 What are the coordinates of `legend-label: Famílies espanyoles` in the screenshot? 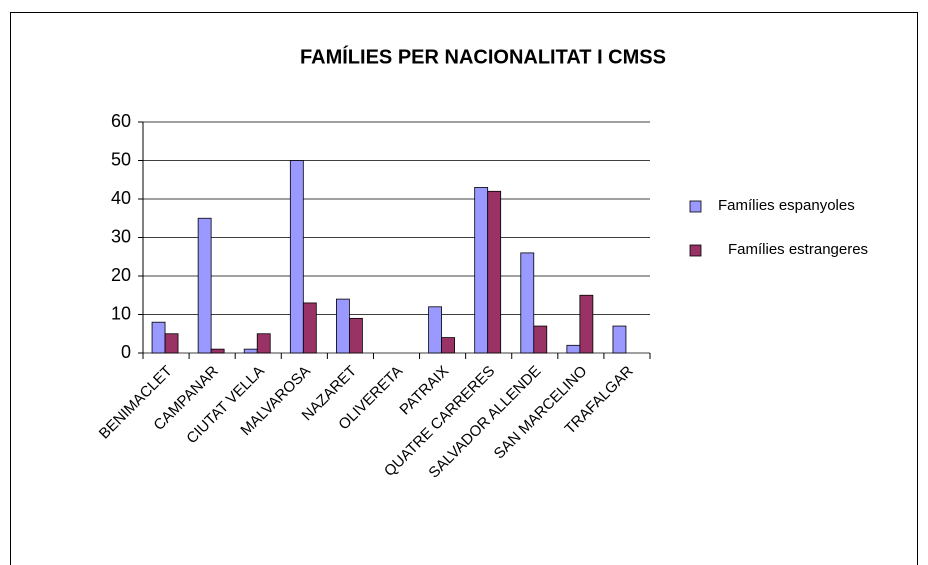 It's located at (786, 205).